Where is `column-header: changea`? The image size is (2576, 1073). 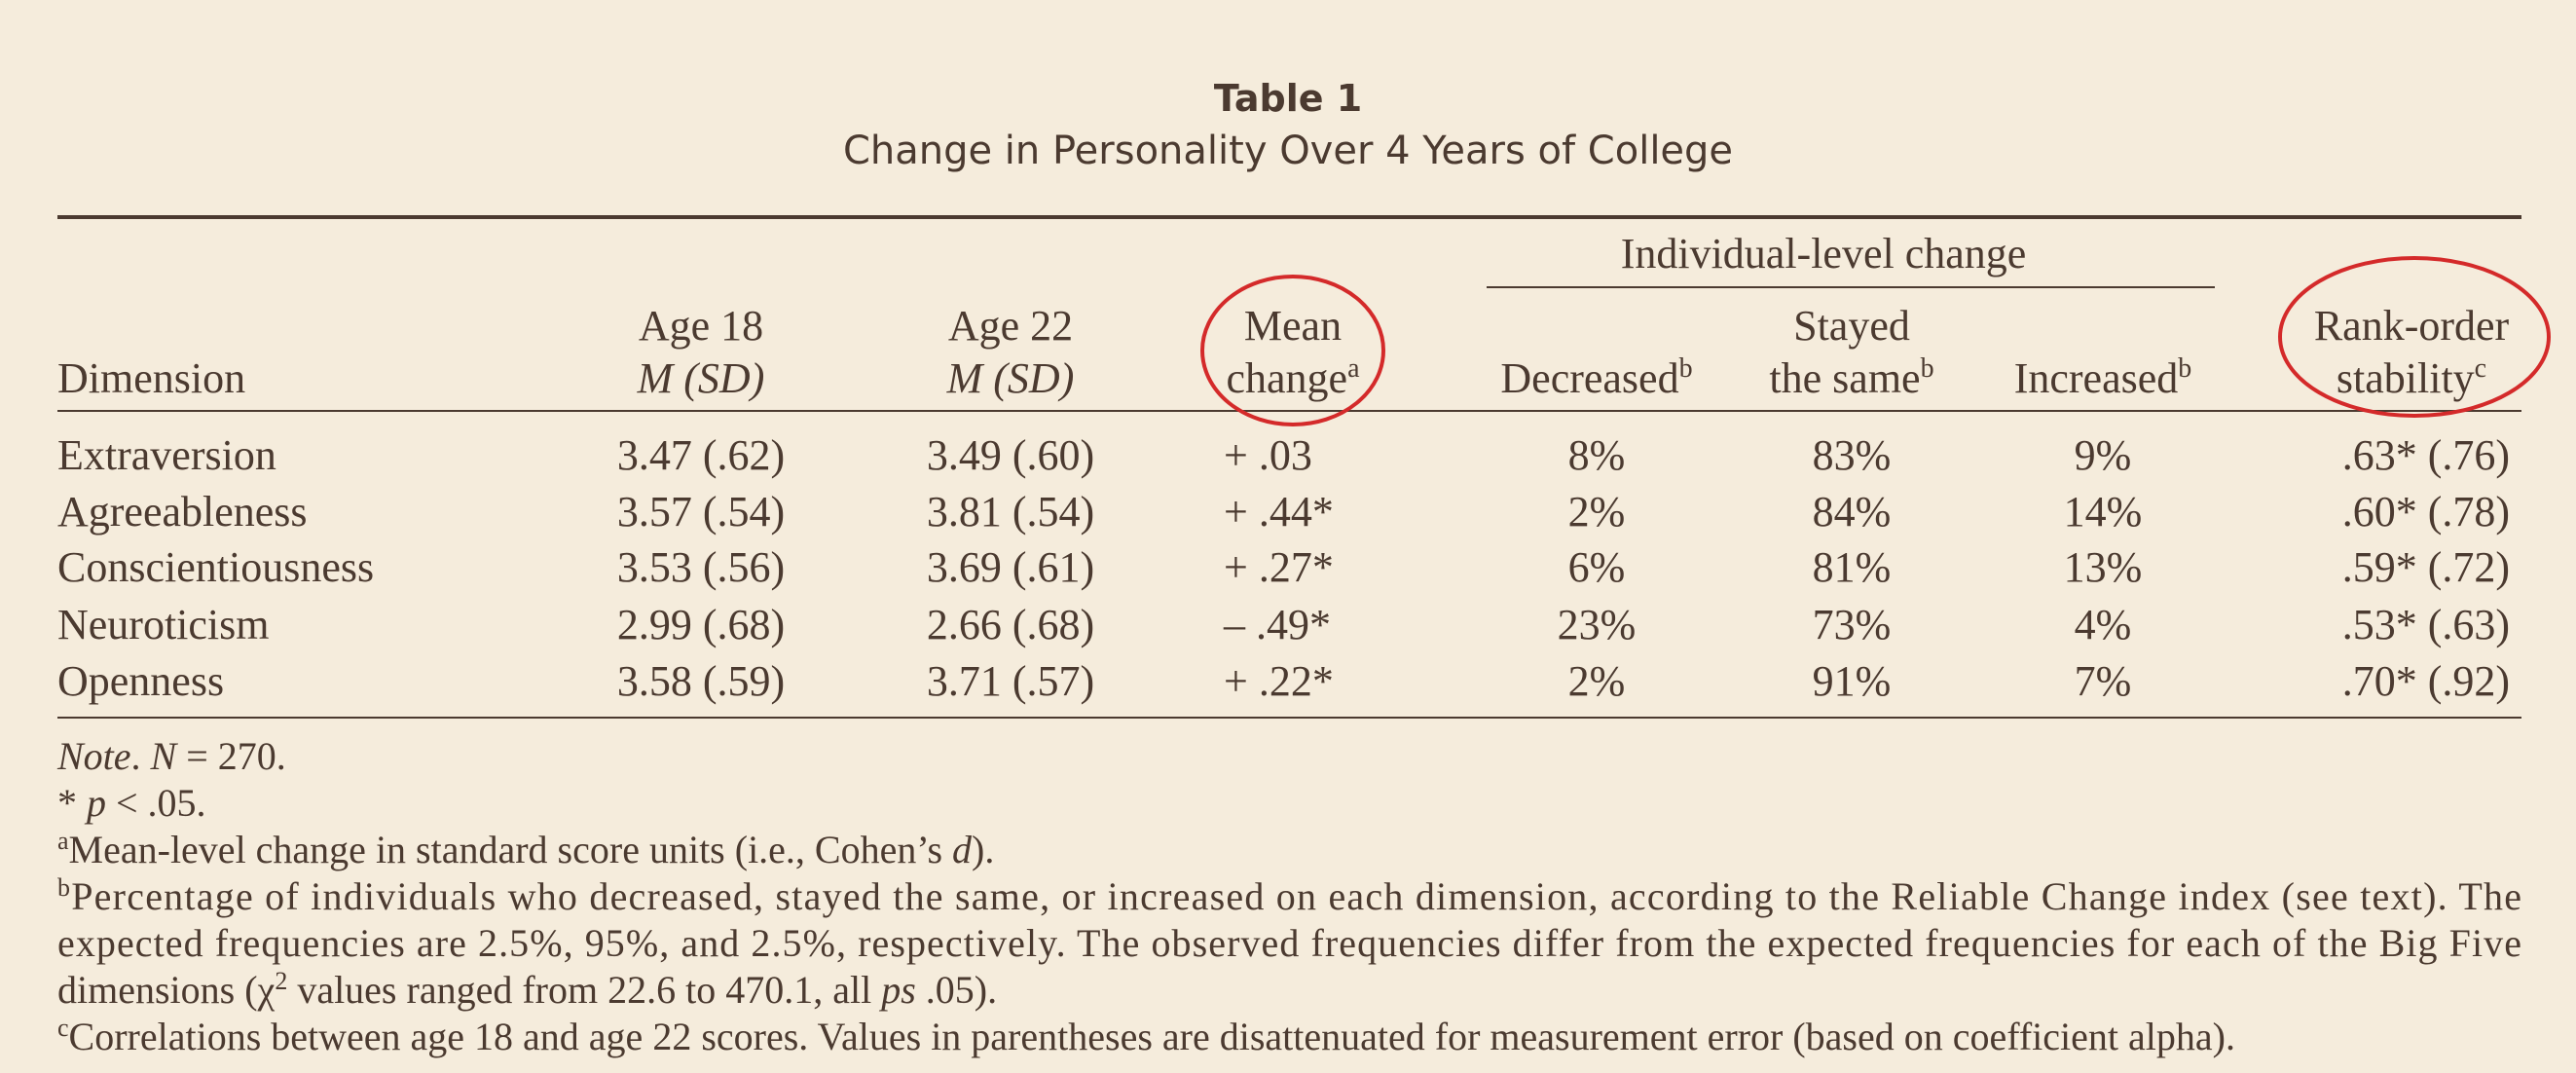
column-header: changea is located at coordinates (1293, 377).